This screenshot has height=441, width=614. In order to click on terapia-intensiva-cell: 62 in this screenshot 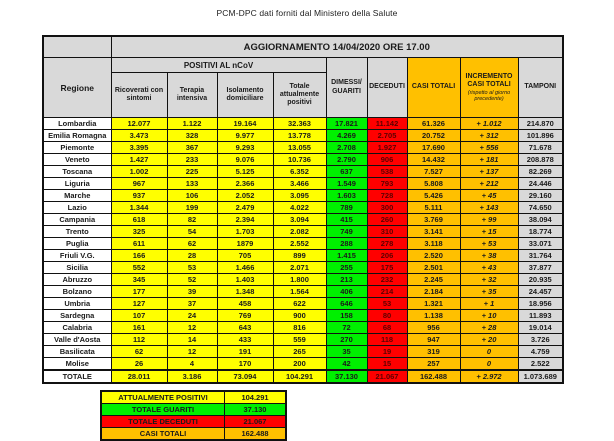, I will do `click(192, 243)`.